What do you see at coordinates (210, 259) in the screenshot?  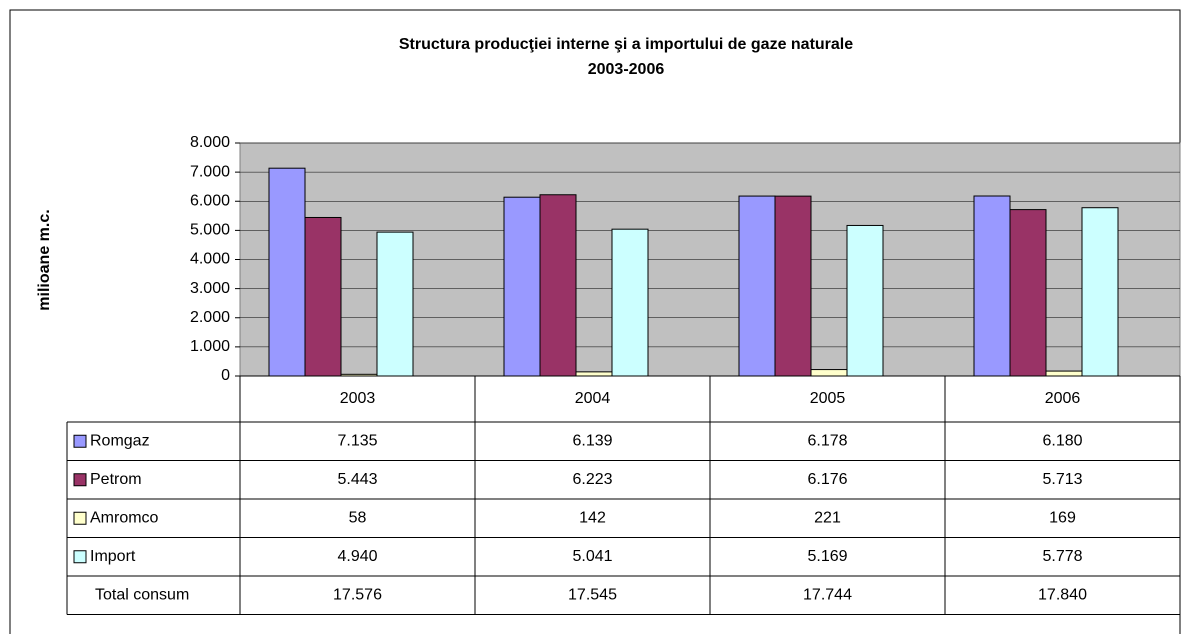 I see `y-tick-label: 4.000` at bounding box center [210, 259].